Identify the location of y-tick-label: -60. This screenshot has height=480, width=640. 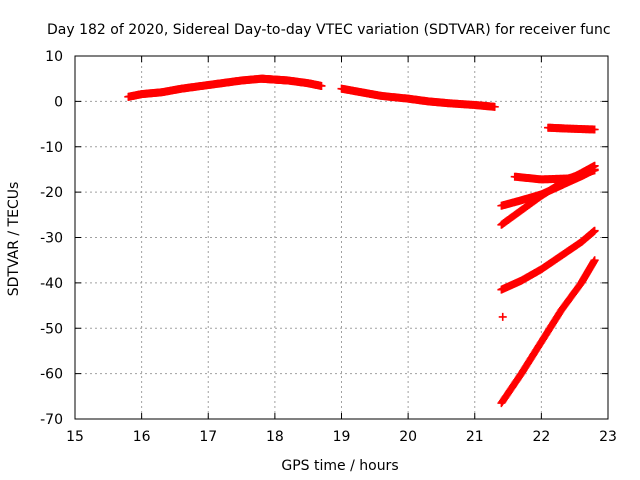
(51, 375).